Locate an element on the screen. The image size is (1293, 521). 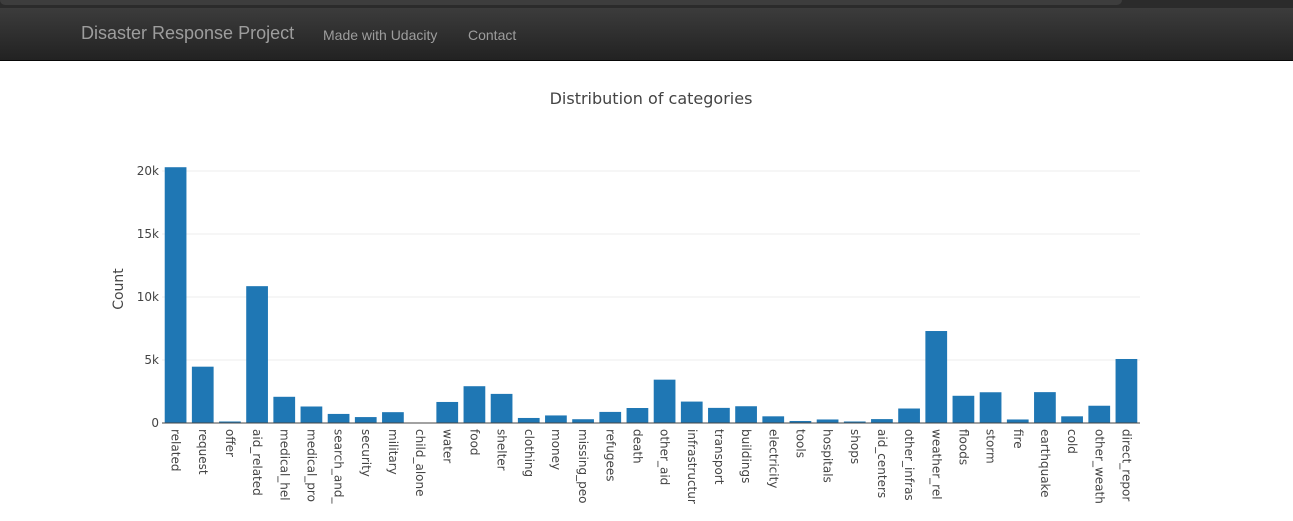
bar-floods is located at coordinates (963, 409).